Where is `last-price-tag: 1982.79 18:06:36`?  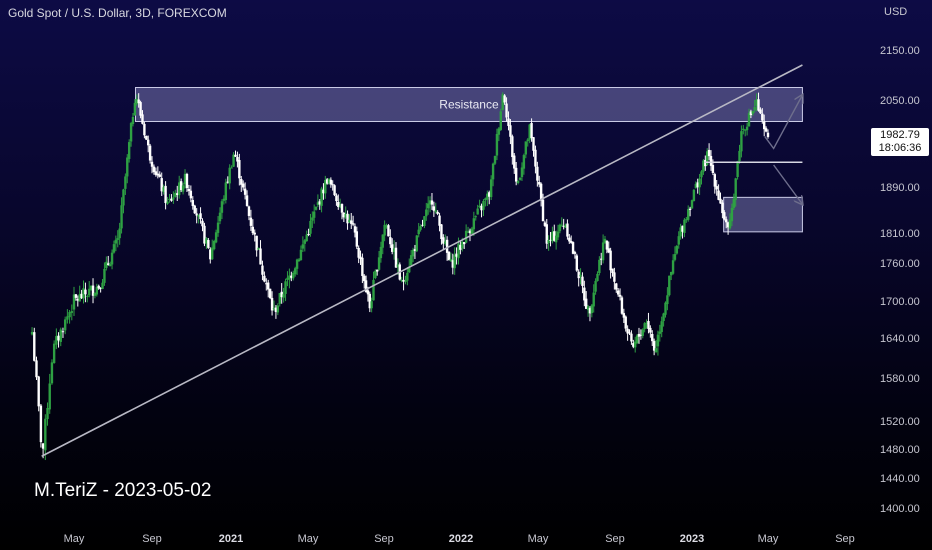
last-price-tag: 1982.79 18:06:36 is located at coordinates (900, 142).